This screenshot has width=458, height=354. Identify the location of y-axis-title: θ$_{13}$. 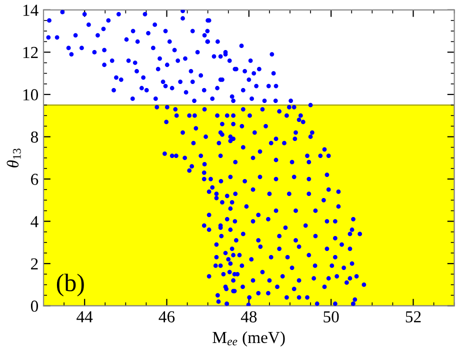
(13, 158).